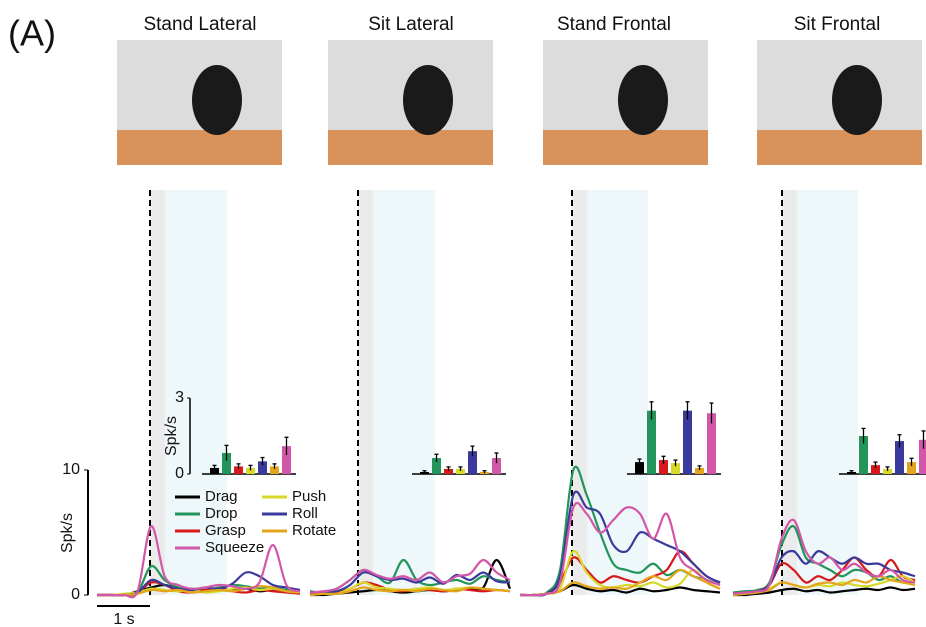 Image resolution: width=926 pixels, height=627 pixels. I want to click on condition-title: Sit Frontal, so click(837, 24).